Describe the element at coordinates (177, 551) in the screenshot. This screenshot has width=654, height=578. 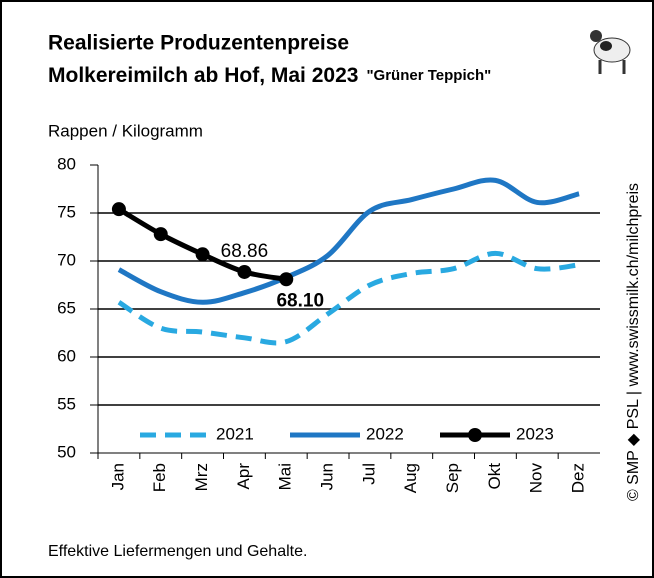
I see `footnote: Effektive Liefermengen und Gehalte.` at that location.